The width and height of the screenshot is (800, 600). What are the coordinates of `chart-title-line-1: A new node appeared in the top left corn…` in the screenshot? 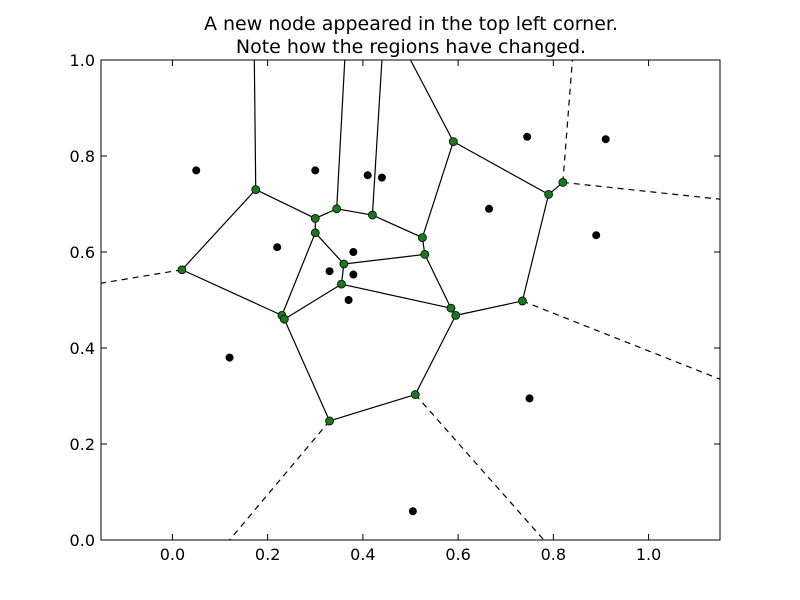 It's located at (411, 24).